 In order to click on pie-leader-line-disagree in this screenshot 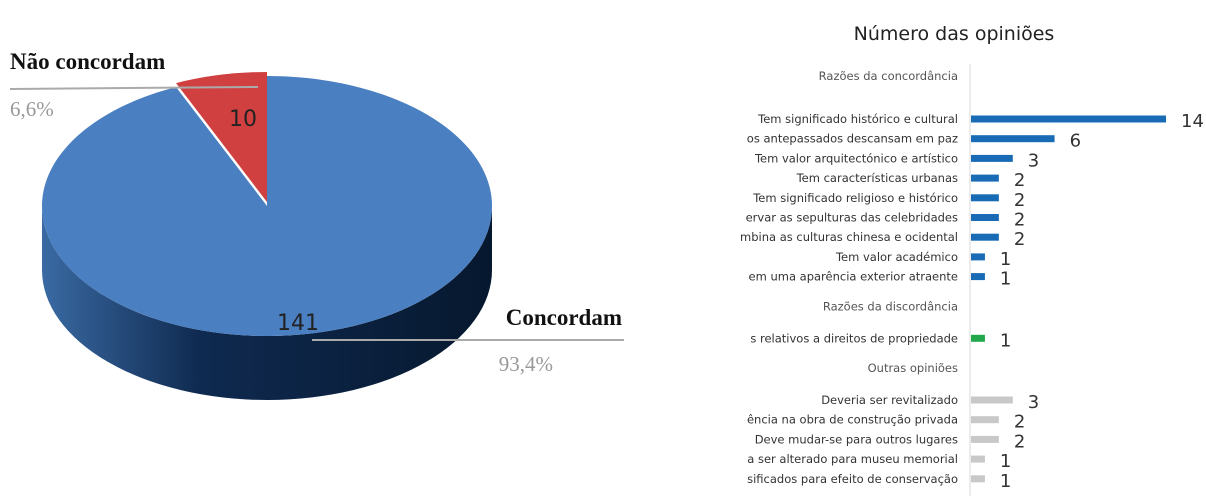, I will do `click(134, 88)`.